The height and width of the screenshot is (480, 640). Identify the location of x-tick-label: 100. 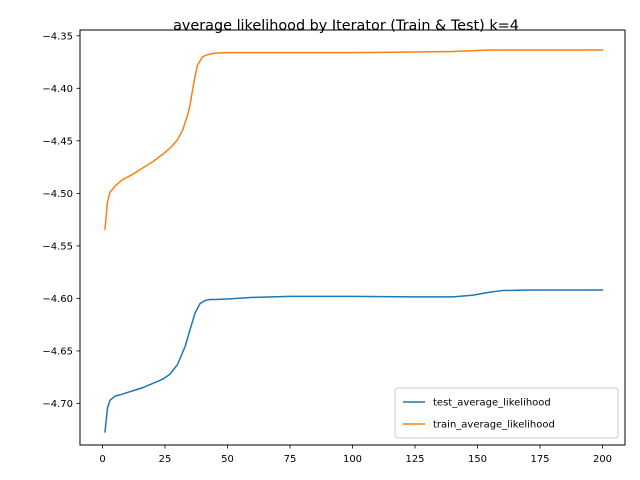
(352, 459).